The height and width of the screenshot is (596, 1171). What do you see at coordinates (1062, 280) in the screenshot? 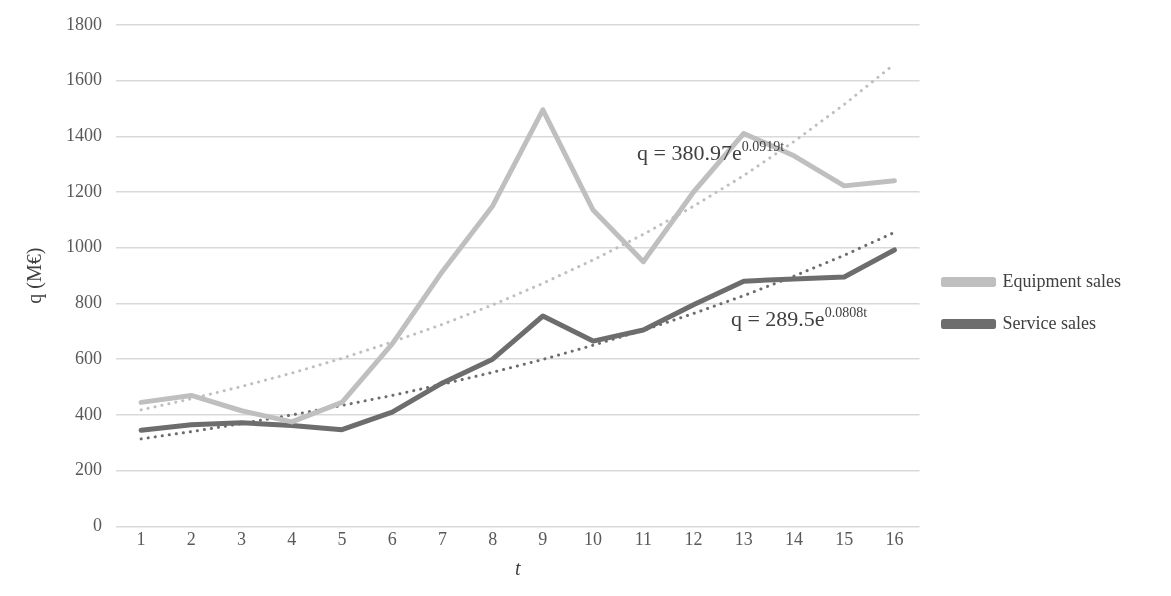
I see `legend-label: Equipment sales` at bounding box center [1062, 280].